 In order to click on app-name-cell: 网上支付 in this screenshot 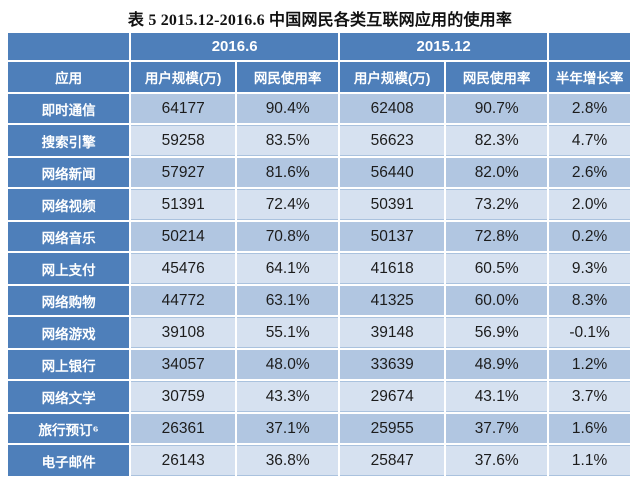, I will do `click(69, 268)`.